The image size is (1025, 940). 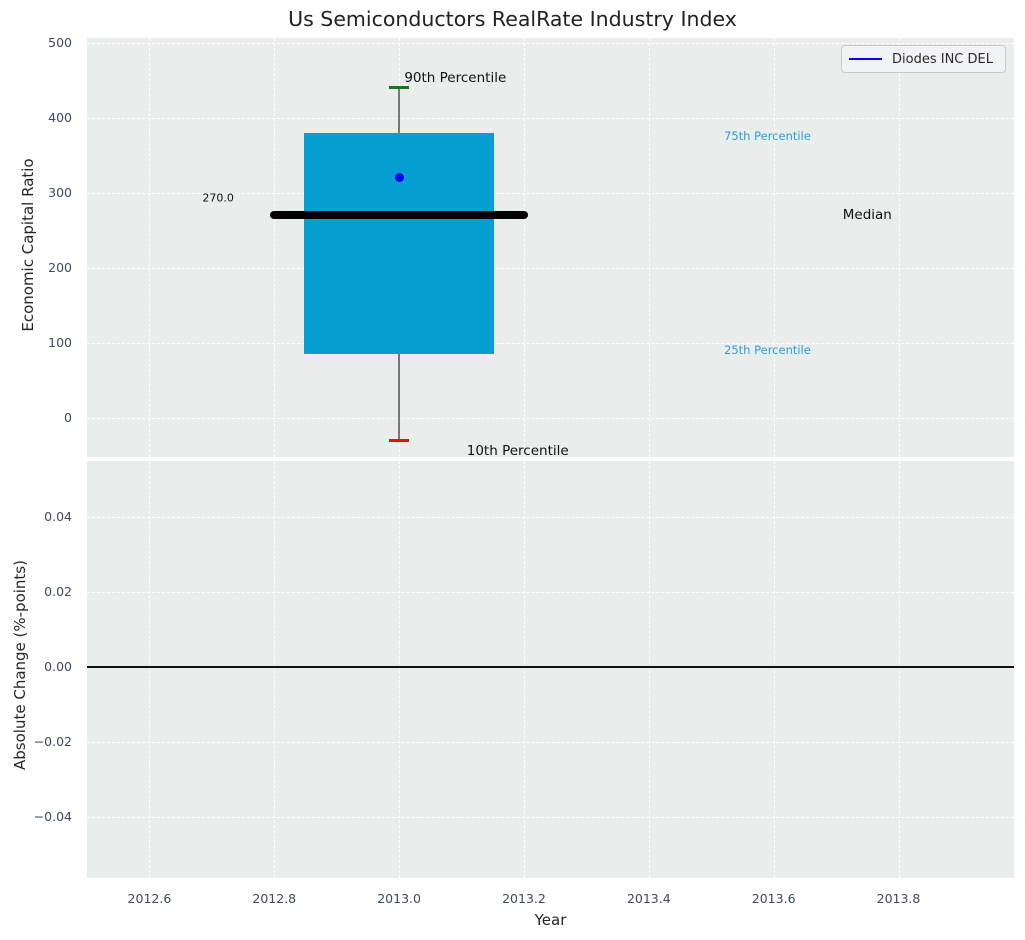 I want to click on x-tick-label: 2012.6, so click(x=149, y=898).